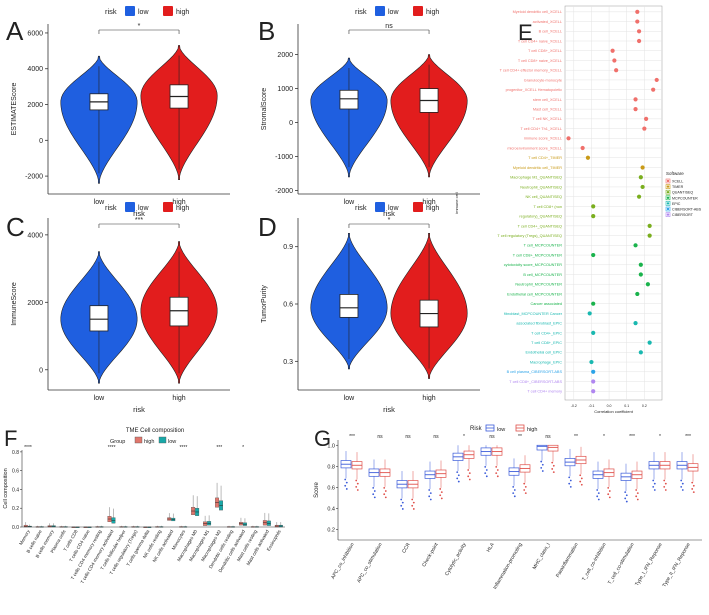 This screenshot has height=615, width=709. Describe the element at coordinates (540, 41) in the screenshot. I see `cell-label: T cell CD4+ naive_XCELL` at that location.